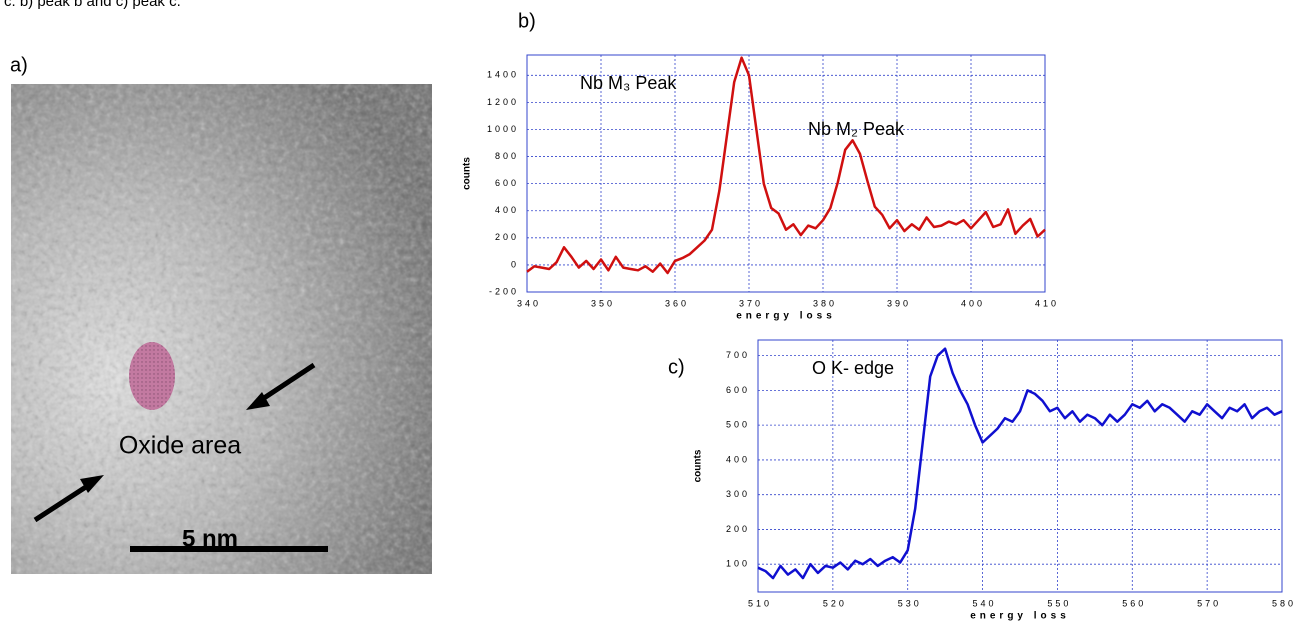 The image size is (1304, 623). I want to click on y-tick-label: 800, so click(507, 156).